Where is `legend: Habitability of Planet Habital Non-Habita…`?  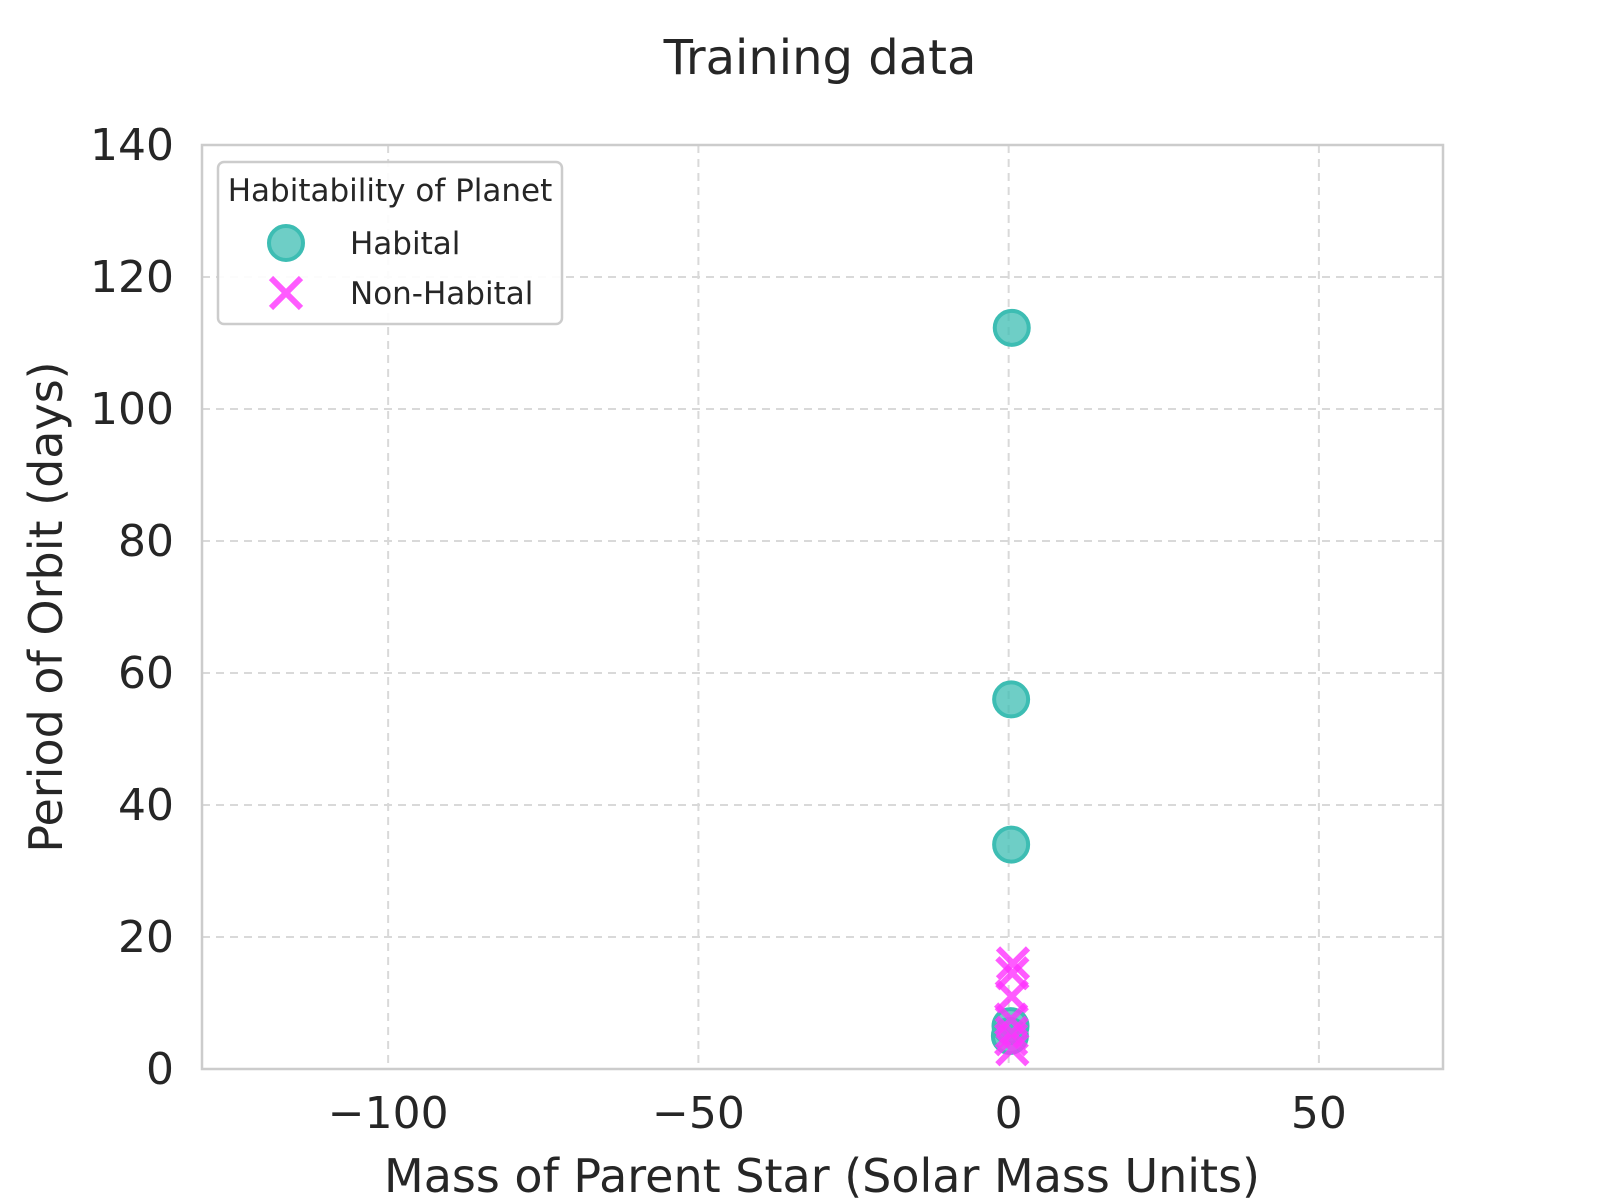
legend: Habitability of Planet Habital Non-Habita… is located at coordinates (390, 243).